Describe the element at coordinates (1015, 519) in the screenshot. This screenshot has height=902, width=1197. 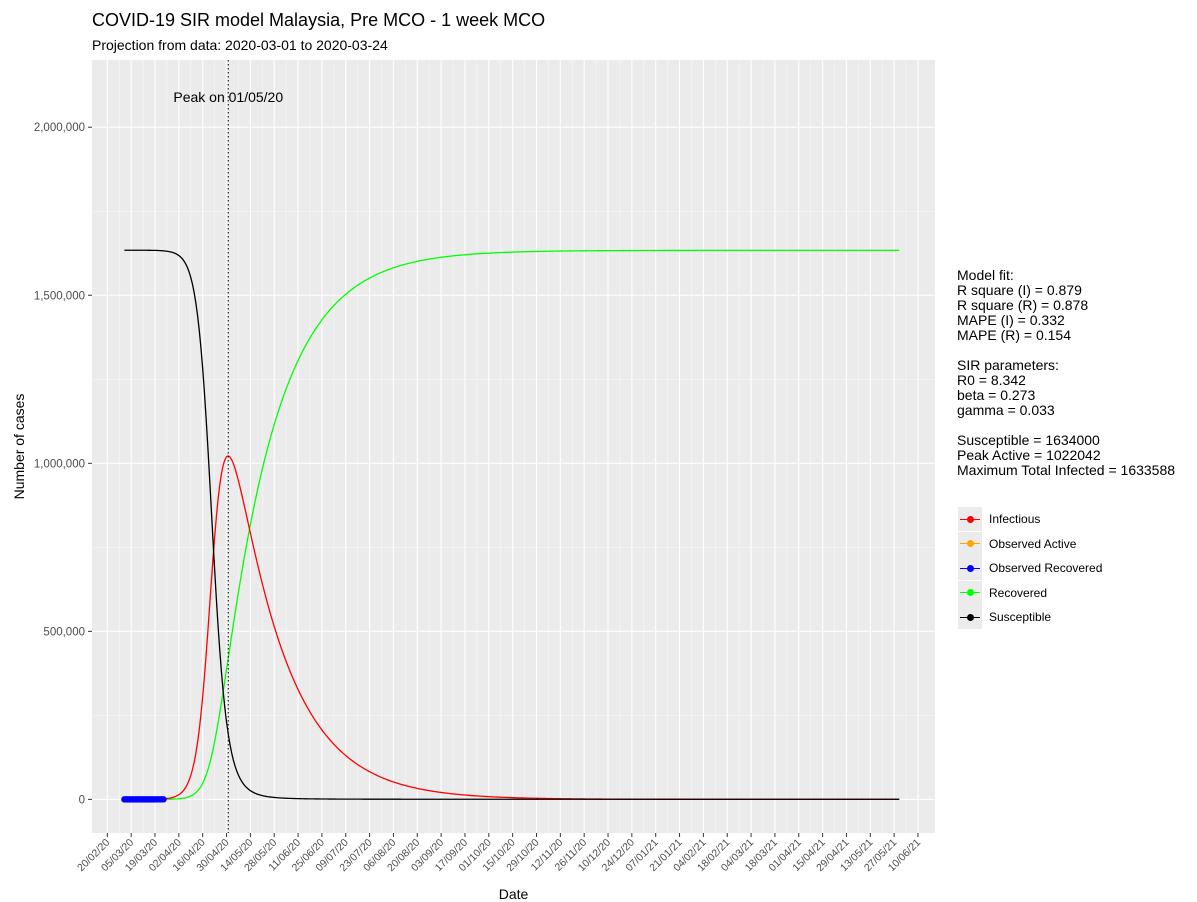
I see `legend-label: Infectious` at that location.